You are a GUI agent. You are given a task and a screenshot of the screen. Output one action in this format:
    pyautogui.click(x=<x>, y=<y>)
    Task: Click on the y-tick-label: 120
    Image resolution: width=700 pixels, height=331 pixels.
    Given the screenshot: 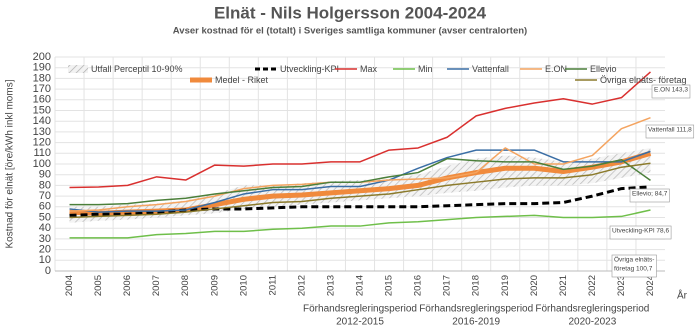 What is the action you would take?
    pyautogui.click(x=42, y=143)
    